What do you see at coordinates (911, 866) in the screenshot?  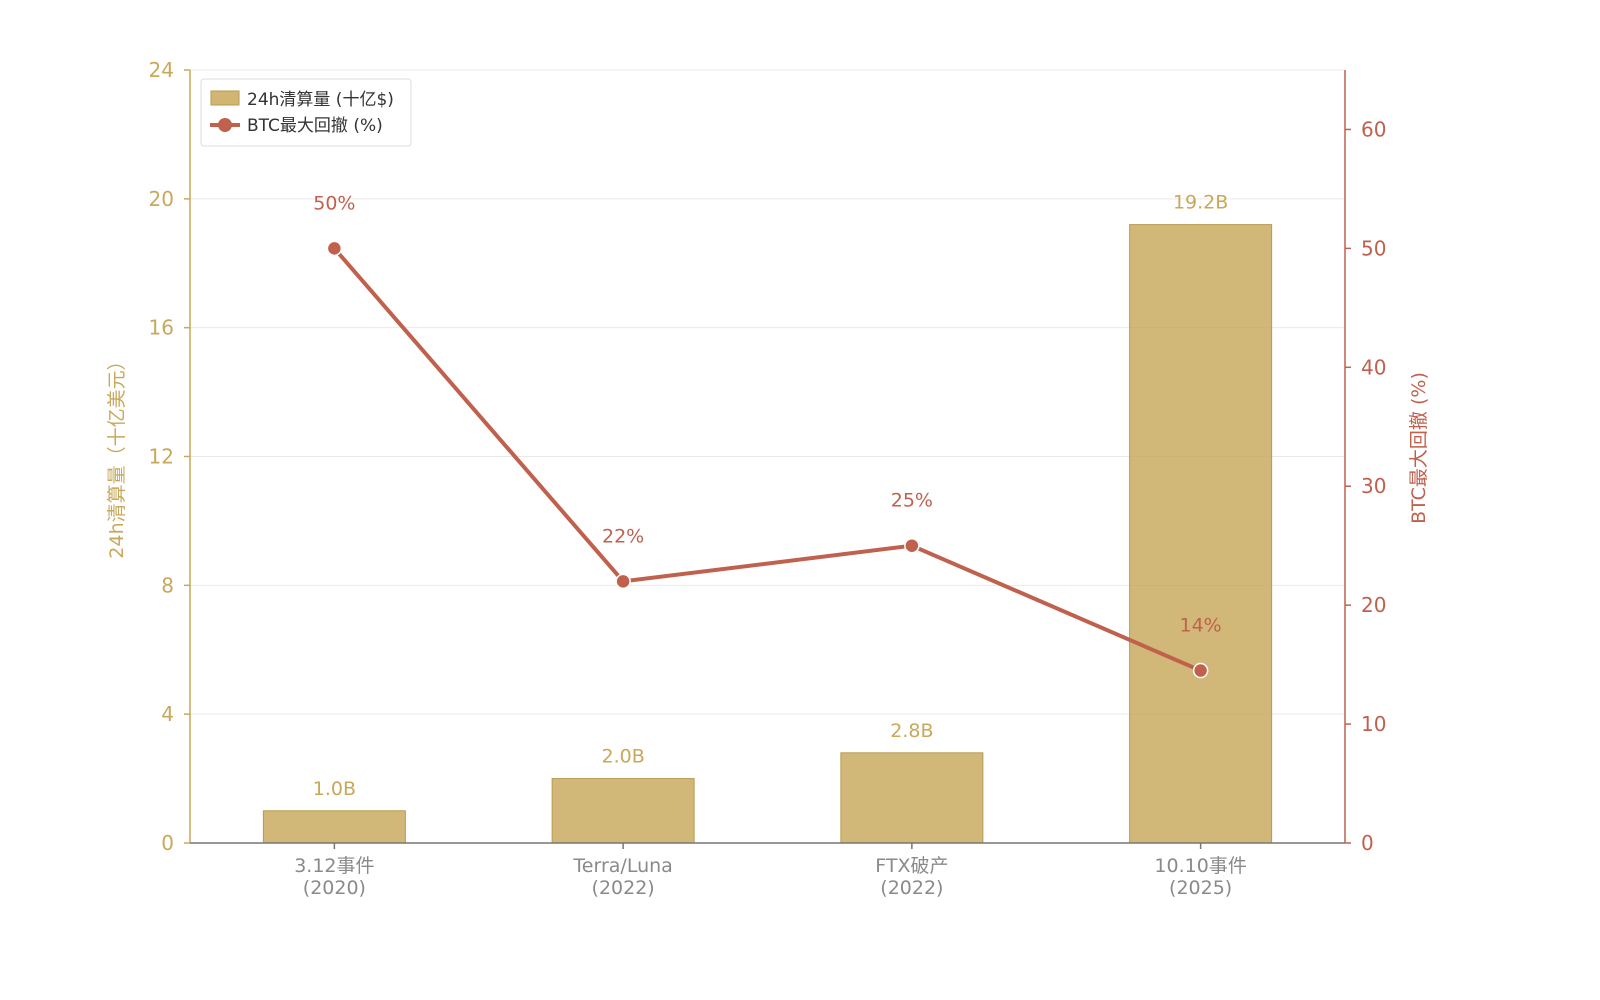 I see `x-tick-label: FTX破产` at bounding box center [911, 866].